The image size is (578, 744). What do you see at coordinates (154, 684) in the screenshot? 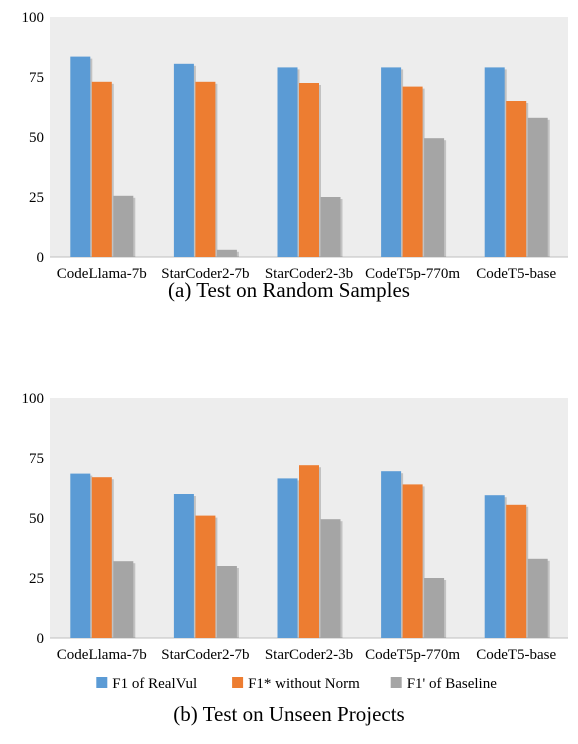
I see `legend-label: F1 of RealVul` at bounding box center [154, 684].